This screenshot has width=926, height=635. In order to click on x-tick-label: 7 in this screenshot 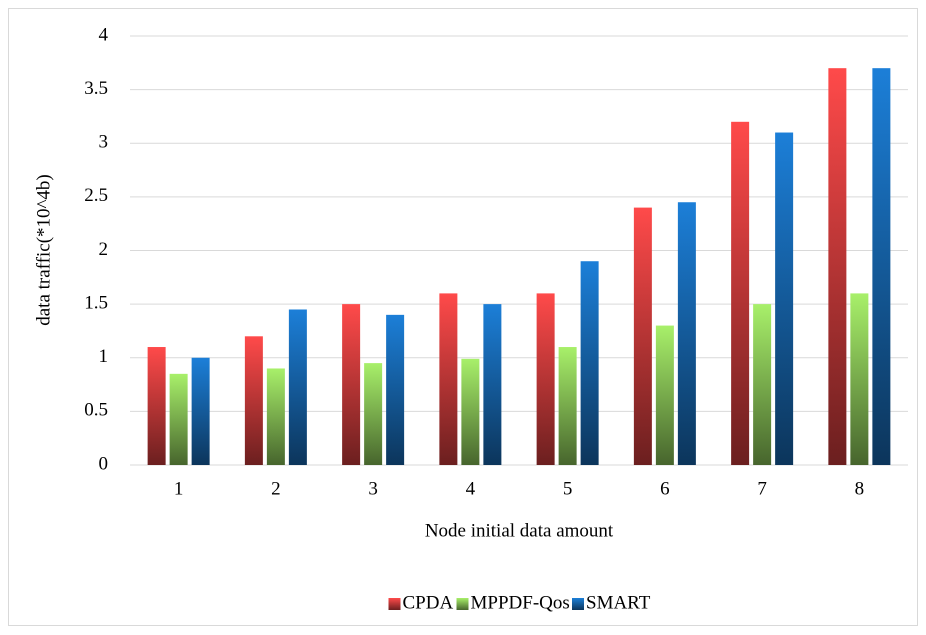, I will do `click(762, 488)`.